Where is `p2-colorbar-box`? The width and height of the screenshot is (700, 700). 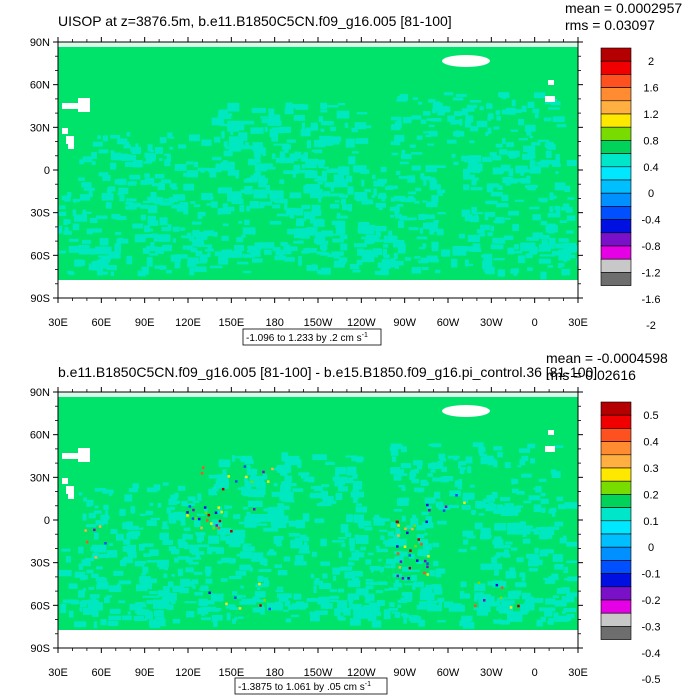
p2-colorbar-box is located at coordinates (616, 408).